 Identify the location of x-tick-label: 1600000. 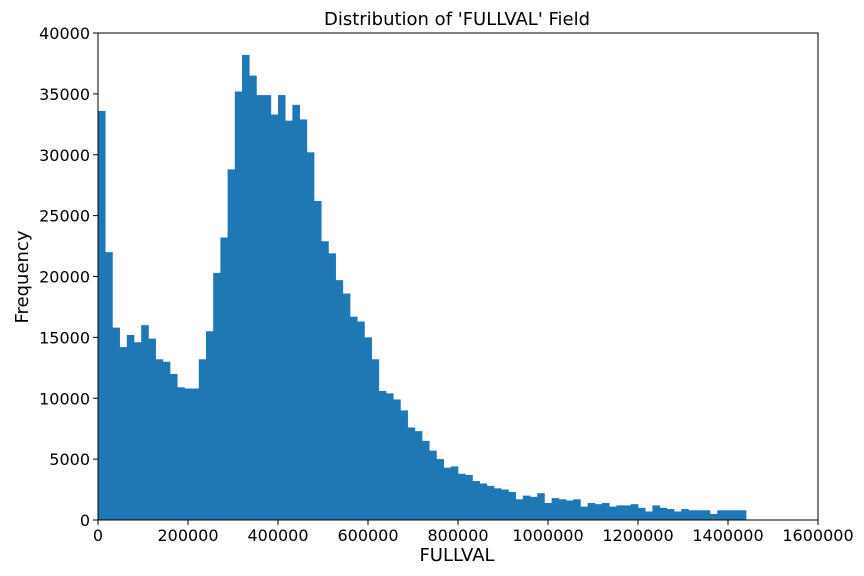
(817, 535).